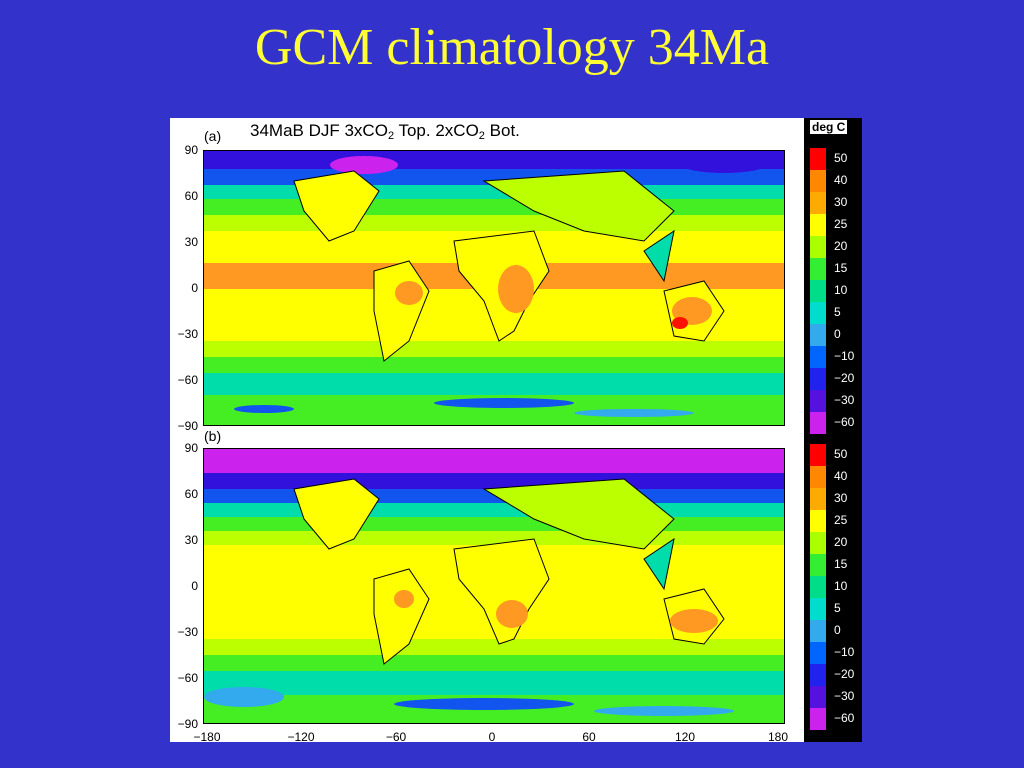 The width and height of the screenshot is (1024, 768). What do you see at coordinates (837, 334) in the screenshot?
I see `colorbar-top-label-8: 0` at bounding box center [837, 334].